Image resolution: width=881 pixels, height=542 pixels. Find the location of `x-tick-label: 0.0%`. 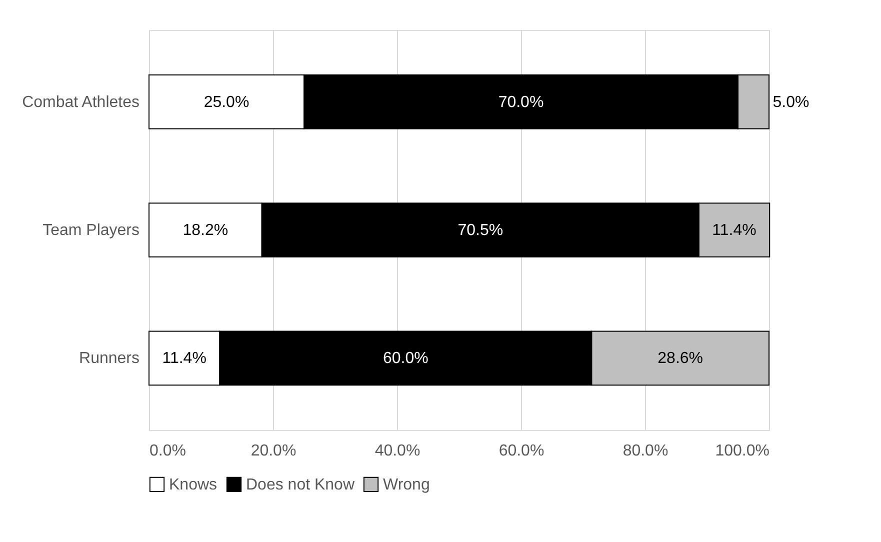

x-tick-label: 0.0% is located at coordinates (168, 451).